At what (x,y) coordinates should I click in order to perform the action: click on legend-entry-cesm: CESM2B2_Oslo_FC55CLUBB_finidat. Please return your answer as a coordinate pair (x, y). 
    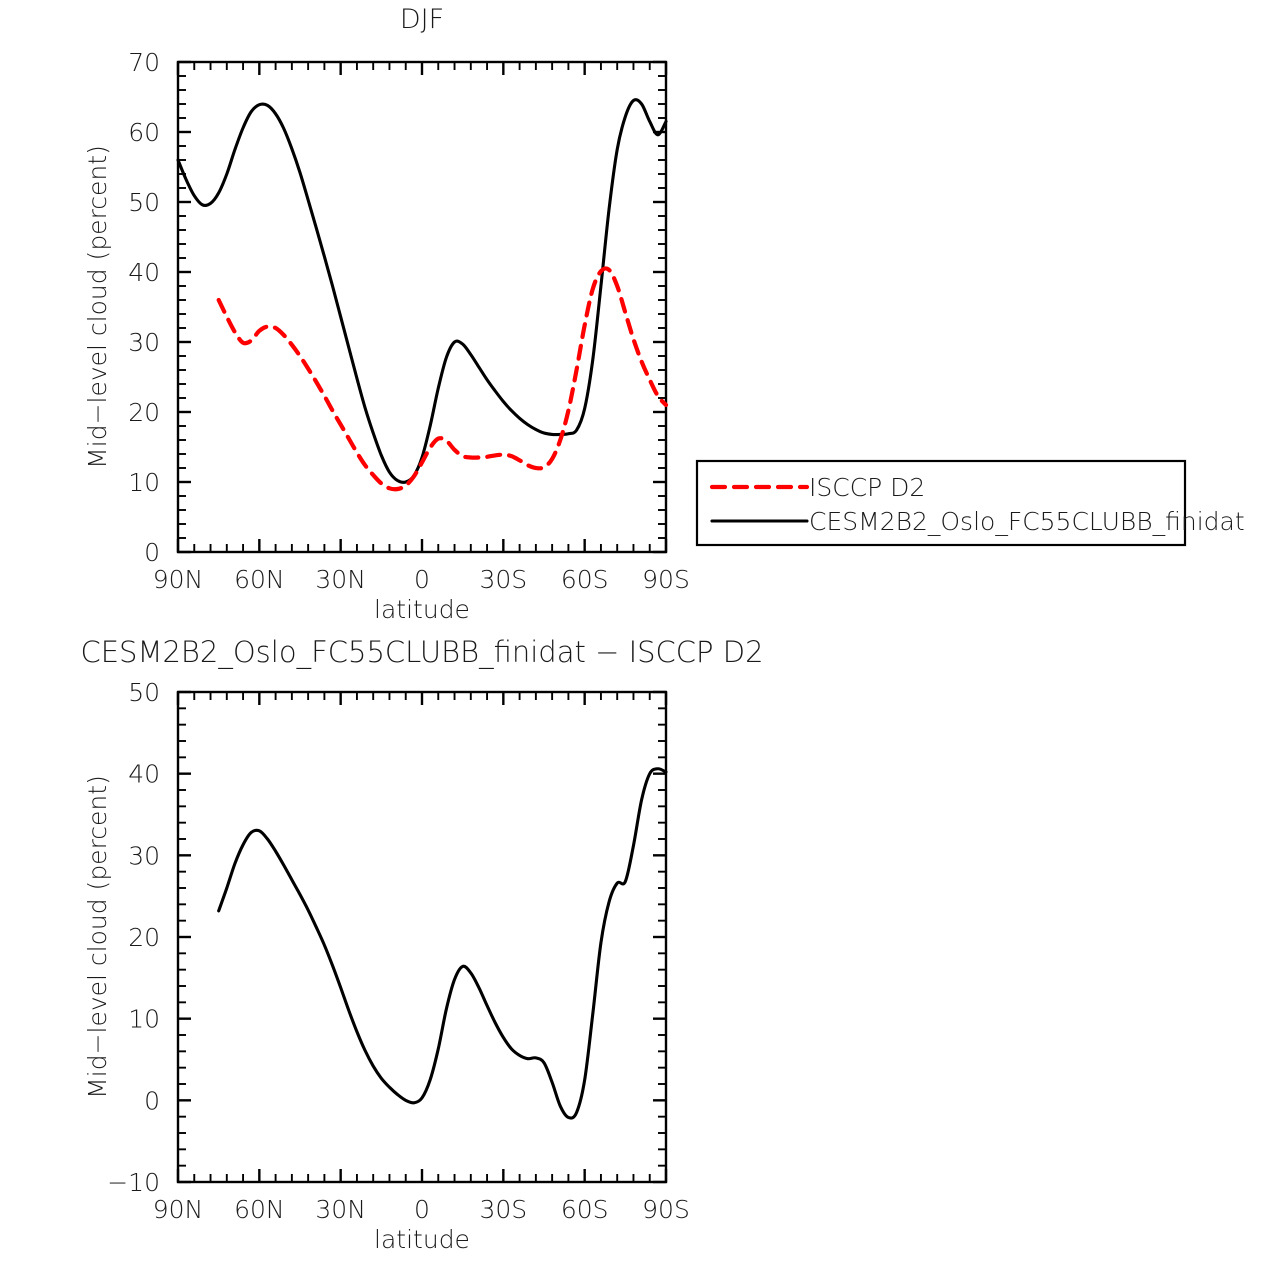
    Looking at the image, I should click on (977, 521).